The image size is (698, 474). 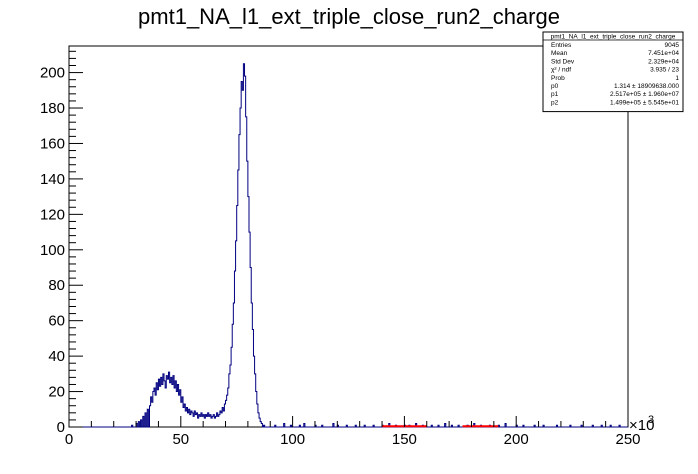 I want to click on x-multiplier-exponent: 3, so click(x=651, y=420).